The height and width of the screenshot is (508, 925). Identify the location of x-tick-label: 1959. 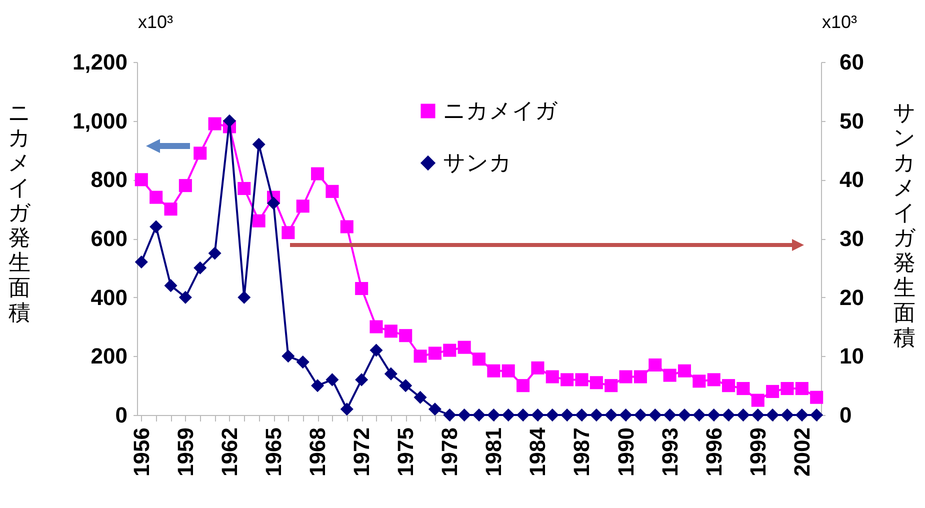
(185, 452).